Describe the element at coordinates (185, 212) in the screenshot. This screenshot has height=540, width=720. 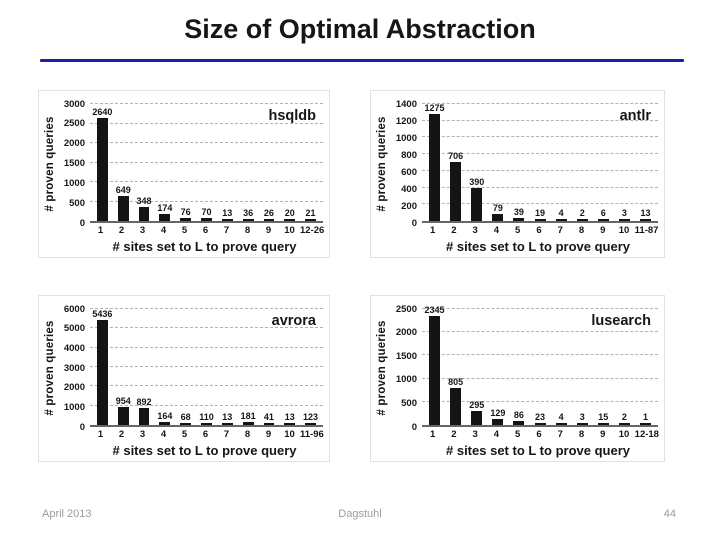
I see `bar-value-label: 76` at that location.